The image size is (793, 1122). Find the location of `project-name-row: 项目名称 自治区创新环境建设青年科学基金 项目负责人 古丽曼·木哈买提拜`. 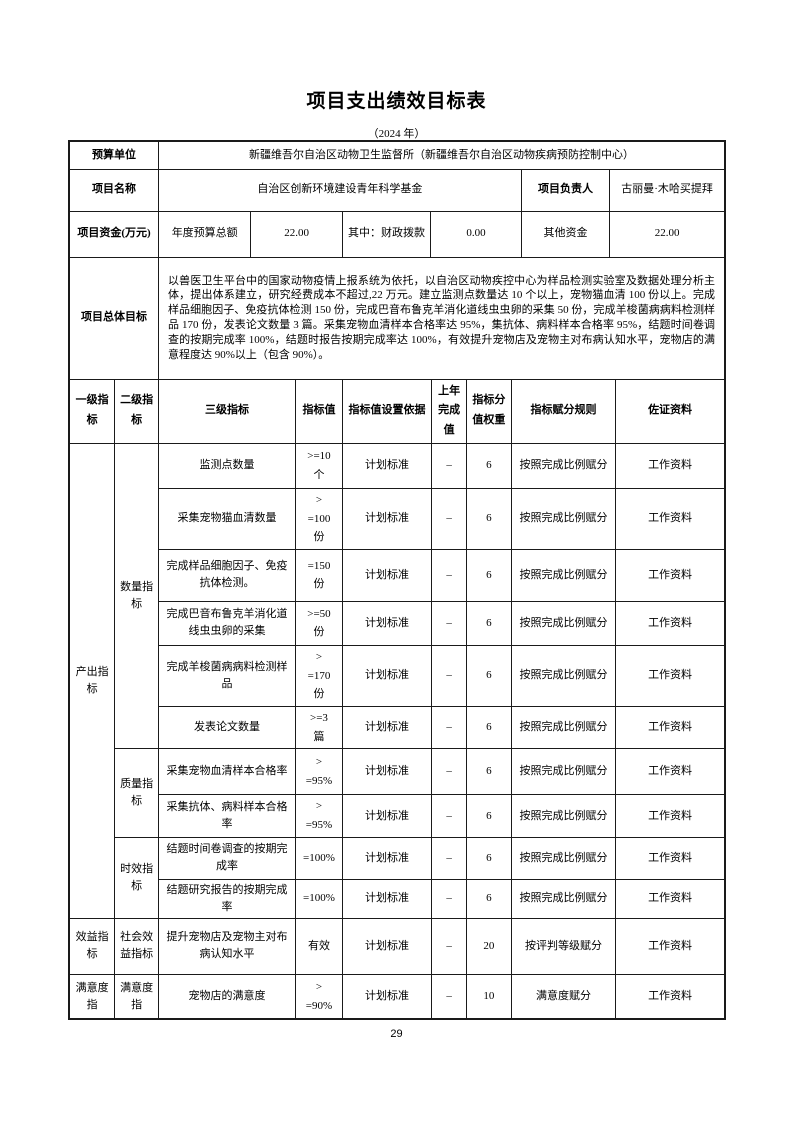

project-name-row: 项目名称 自治区创新环境建设青年科学基金 项目负责人 古丽曼·木哈买提拜 is located at coordinates (397, 190).